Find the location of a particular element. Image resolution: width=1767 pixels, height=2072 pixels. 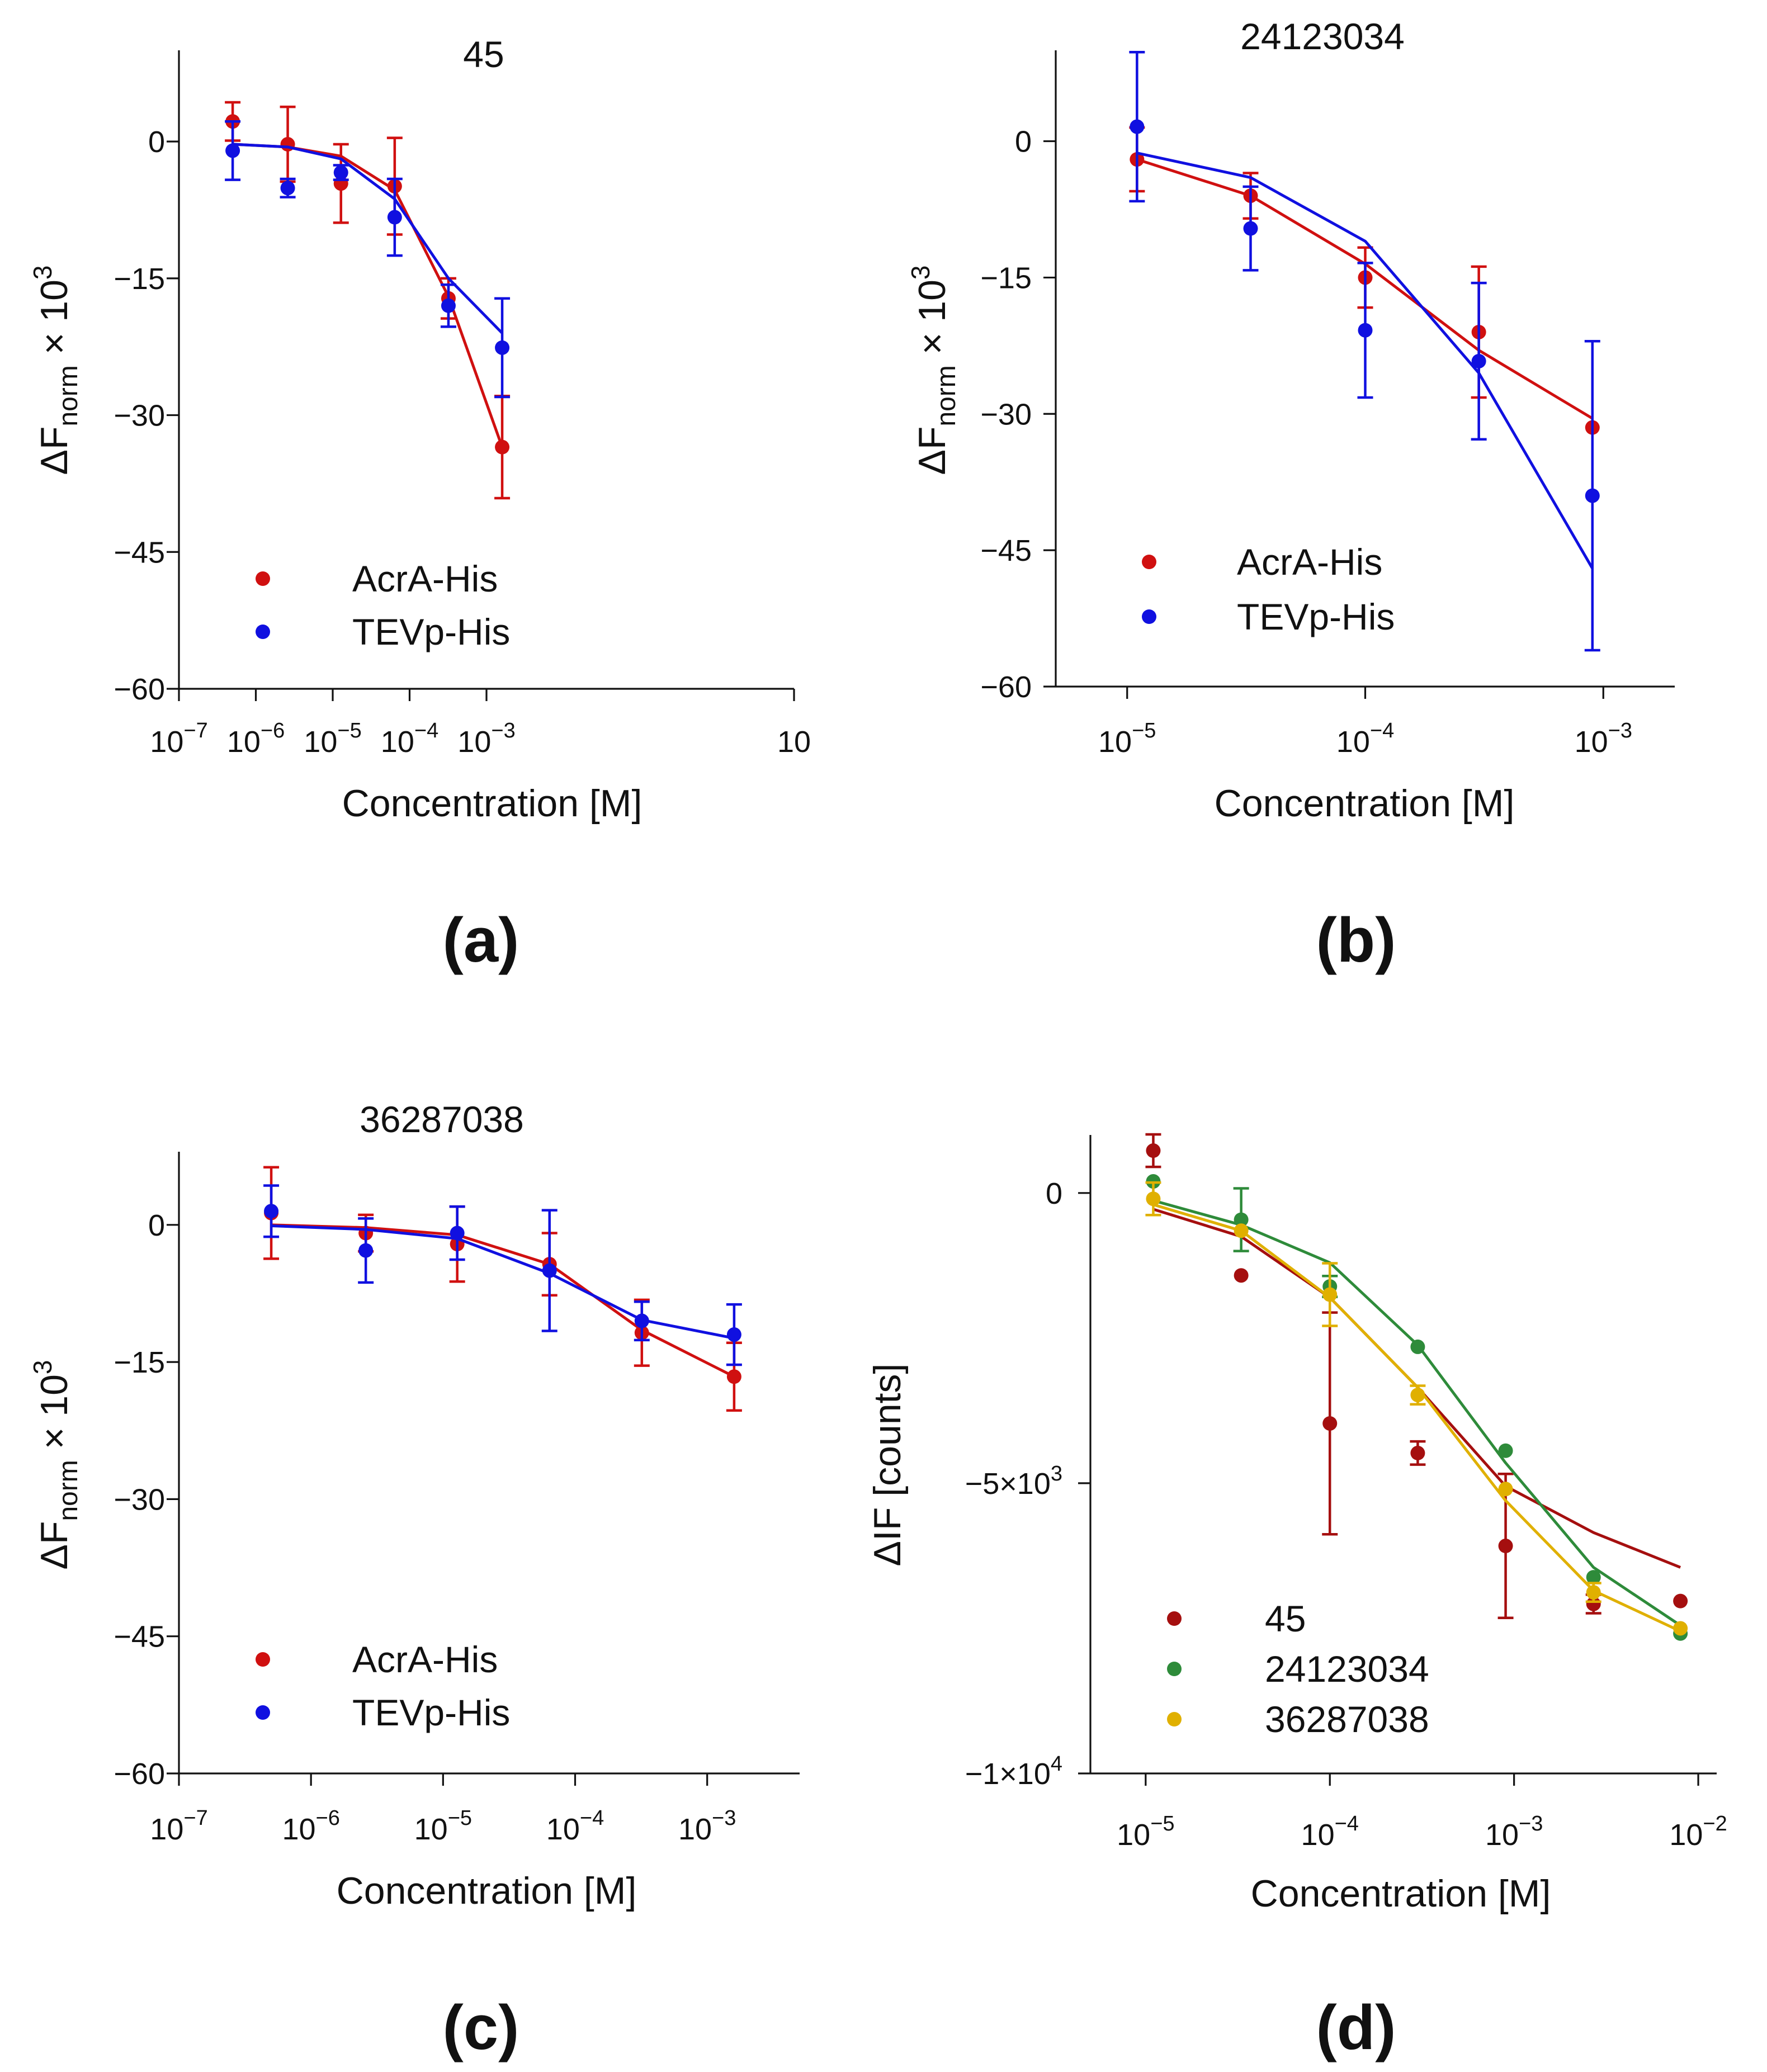

panel-b-label: (b) is located at coordinates (1356, 940).